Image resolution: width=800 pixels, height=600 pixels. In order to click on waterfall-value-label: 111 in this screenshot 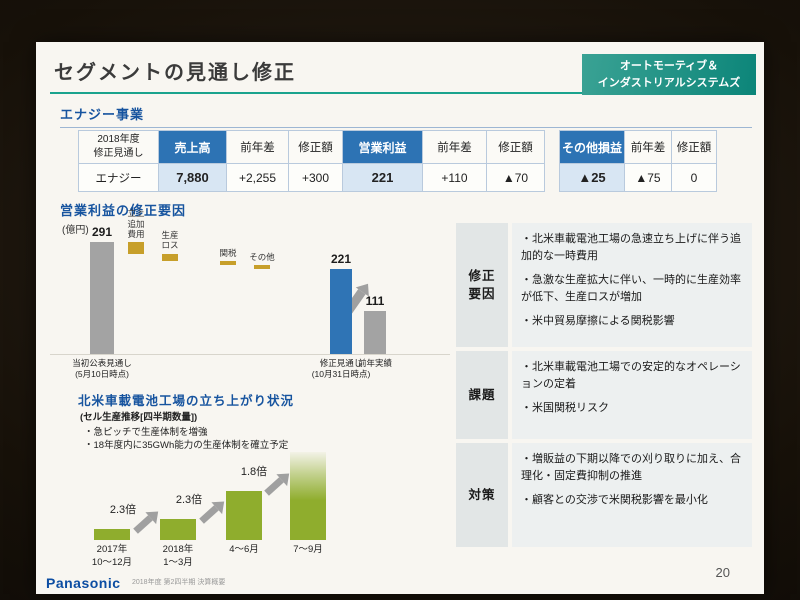, I will do `click(375, 301)`.